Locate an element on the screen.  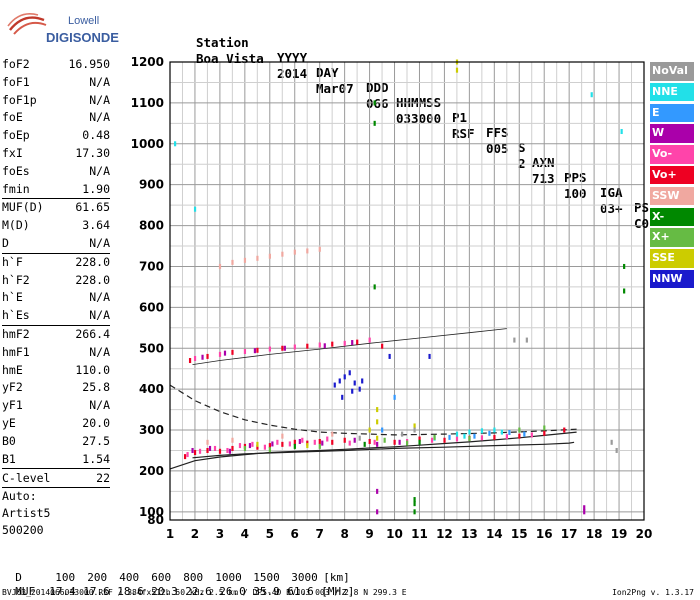
y-tick-label: 300 is located at coordinates (151, 430).